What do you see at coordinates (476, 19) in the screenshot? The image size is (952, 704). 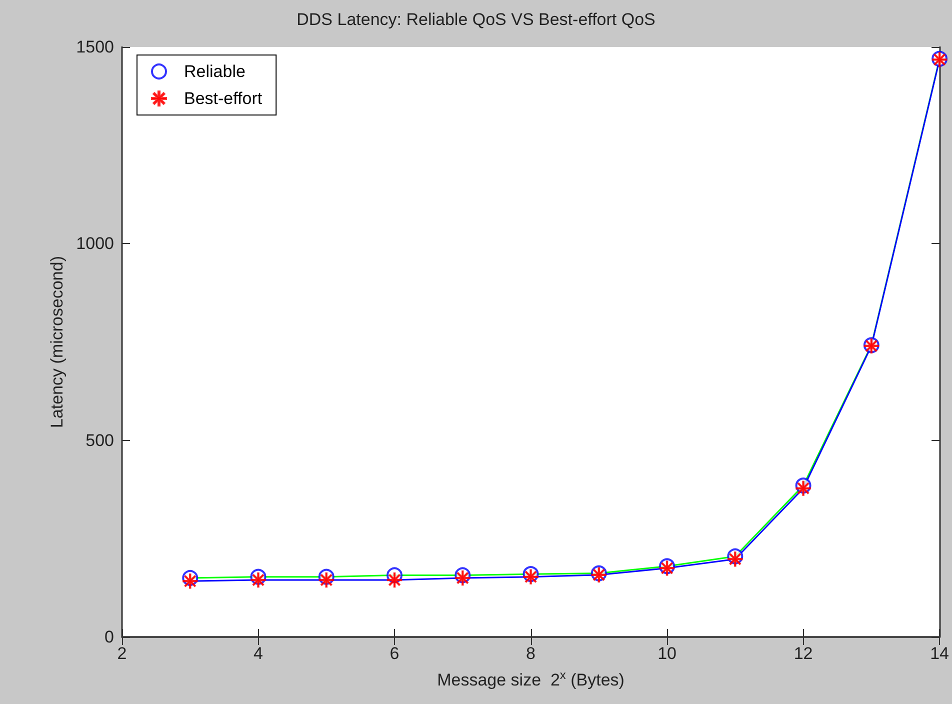 I see `chart-title: DDS Latency: Reliable QoS VS Best-effort QoS` at bounding box center [476, 19].